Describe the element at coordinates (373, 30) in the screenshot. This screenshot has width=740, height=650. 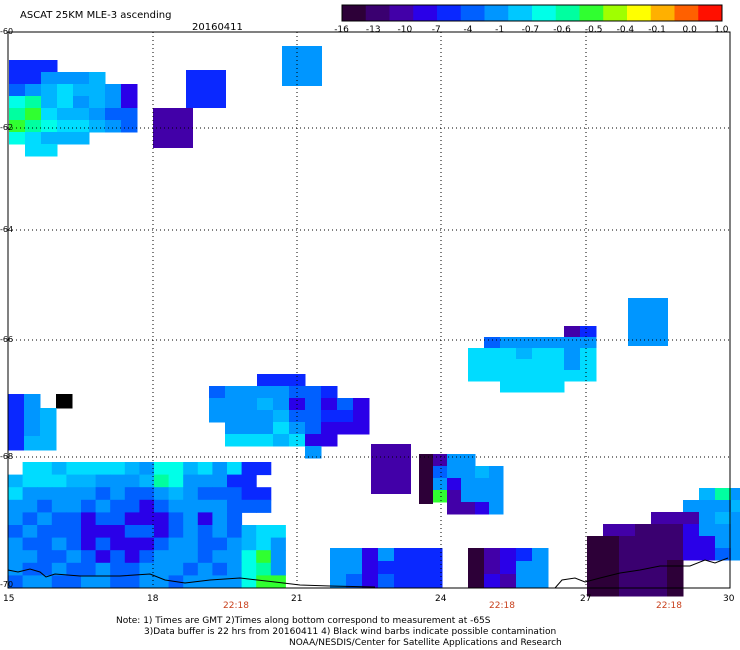
I see `colorbar-label: -13` at that location.